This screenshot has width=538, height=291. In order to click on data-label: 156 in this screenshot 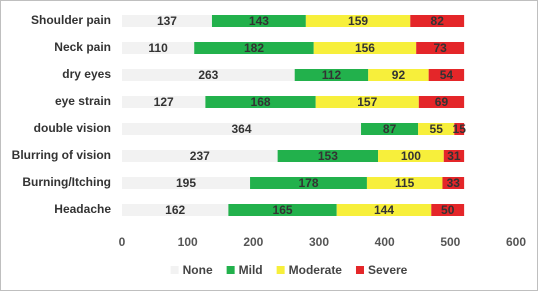, I will do `click(365, 48)`.